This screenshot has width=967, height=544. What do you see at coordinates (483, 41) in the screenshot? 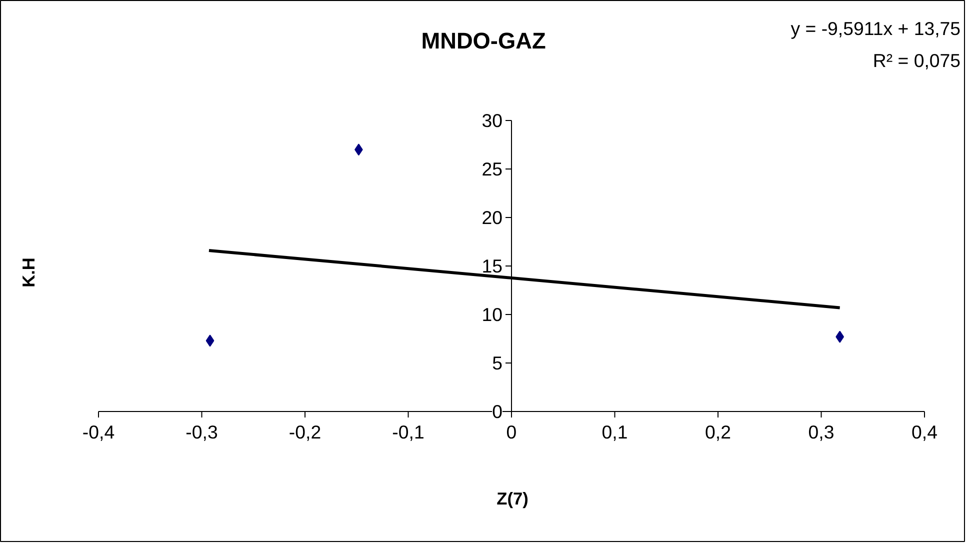
I see `chart-title: MNDO-GAZ` at bounding box center [483, 41].